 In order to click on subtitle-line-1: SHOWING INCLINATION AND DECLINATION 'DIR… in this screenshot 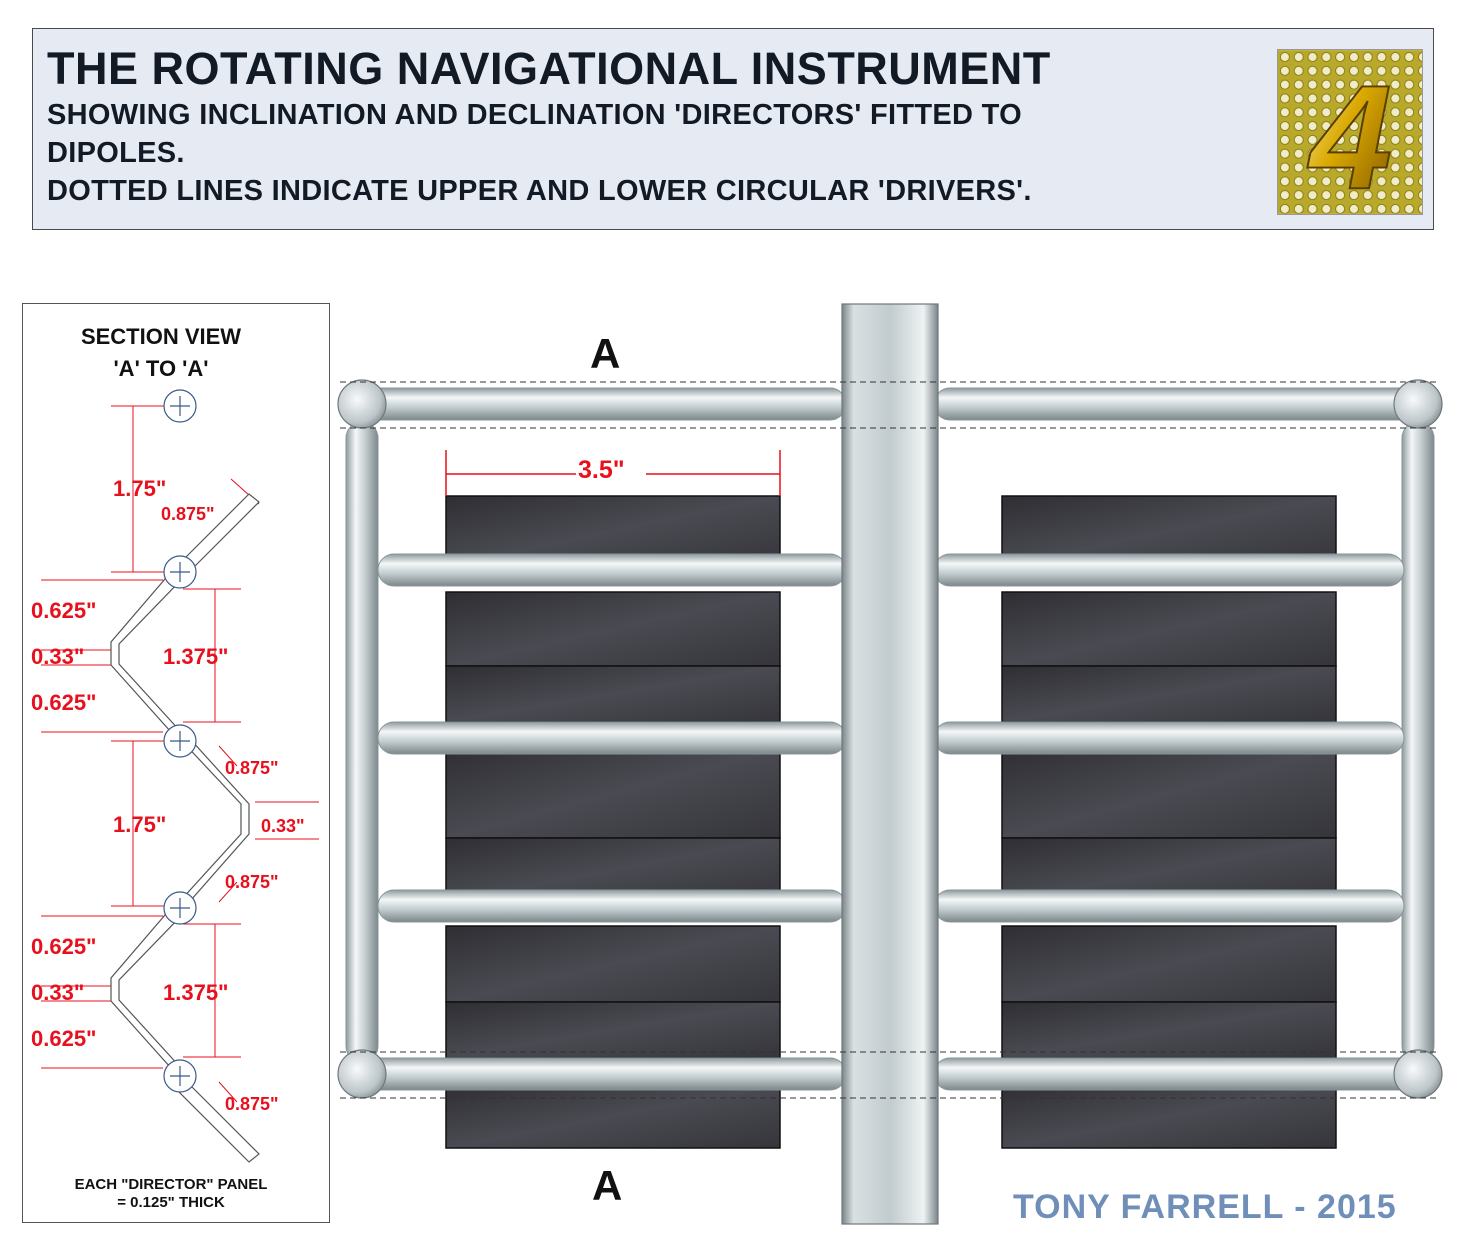, I will do `click(534, 115)`.